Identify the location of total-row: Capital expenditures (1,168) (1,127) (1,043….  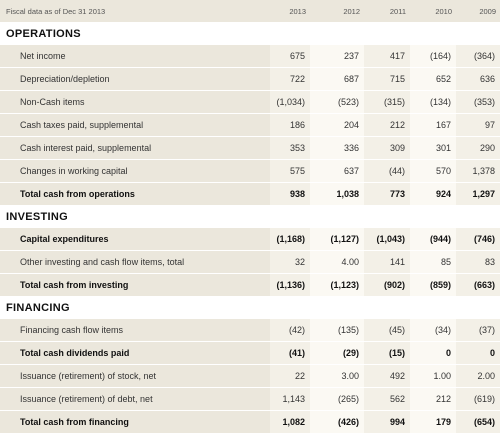
(250, 239).